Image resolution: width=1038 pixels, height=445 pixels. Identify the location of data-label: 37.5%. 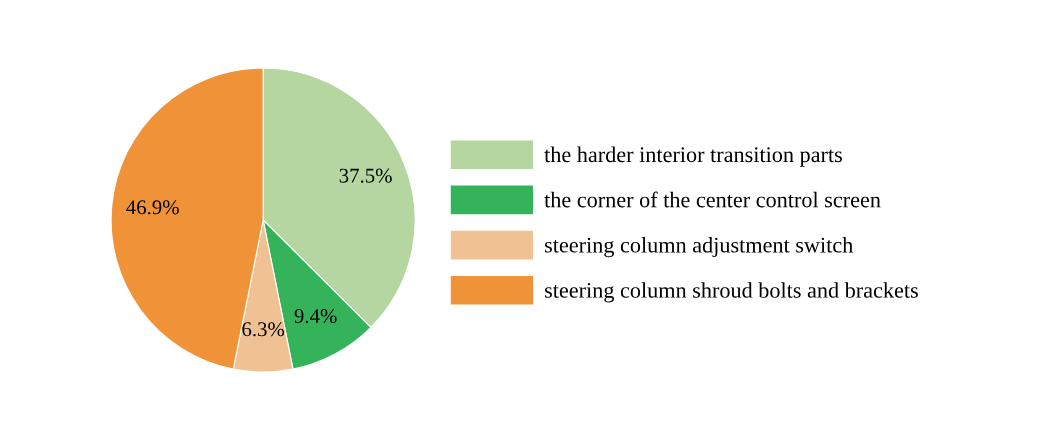
(365, 175).